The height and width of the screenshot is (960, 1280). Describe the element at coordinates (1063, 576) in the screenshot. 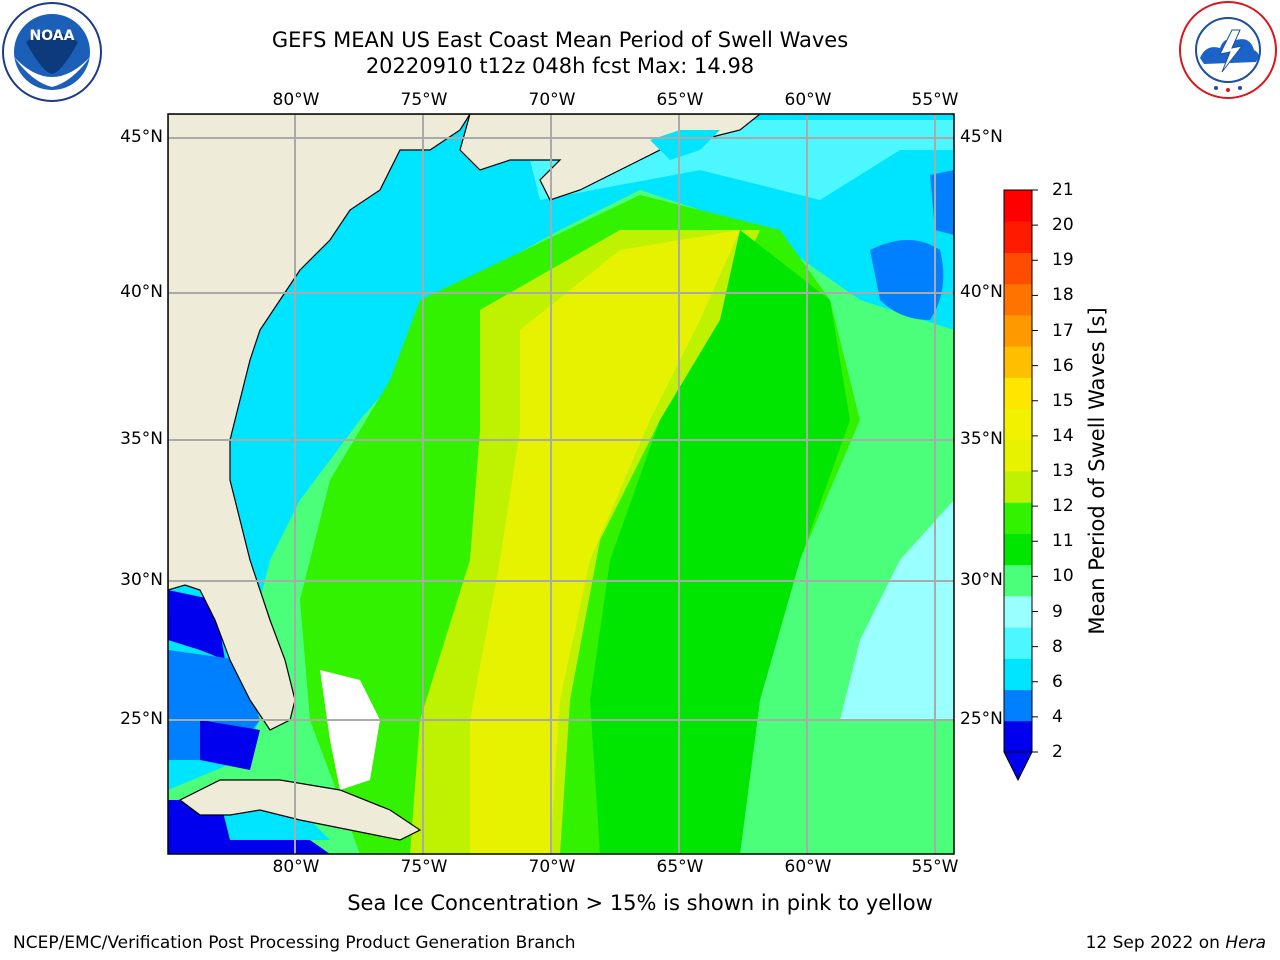

I see `colorbar-tick-label: 10` at that location.